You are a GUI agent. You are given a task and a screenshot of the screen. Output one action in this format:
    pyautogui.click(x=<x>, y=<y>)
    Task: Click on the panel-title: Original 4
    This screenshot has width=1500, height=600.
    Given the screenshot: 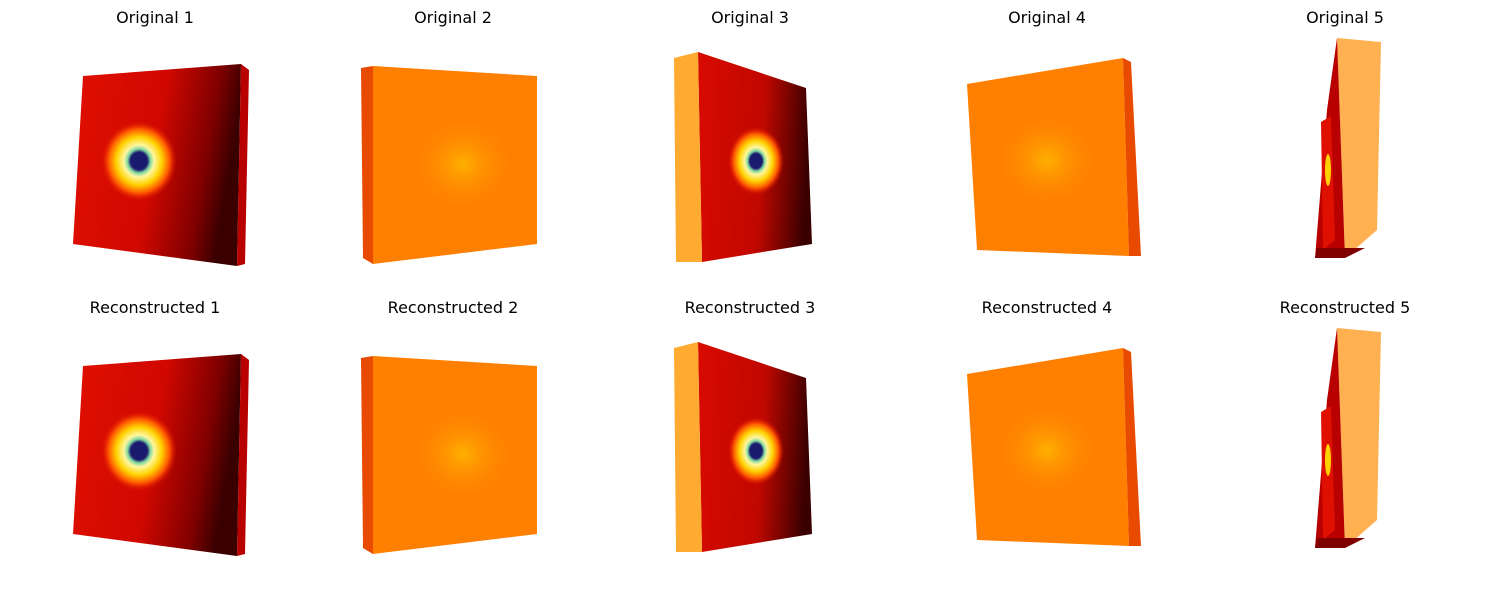 What is the action you would take?
    pyautogui.click(x=1047, y=17)
    